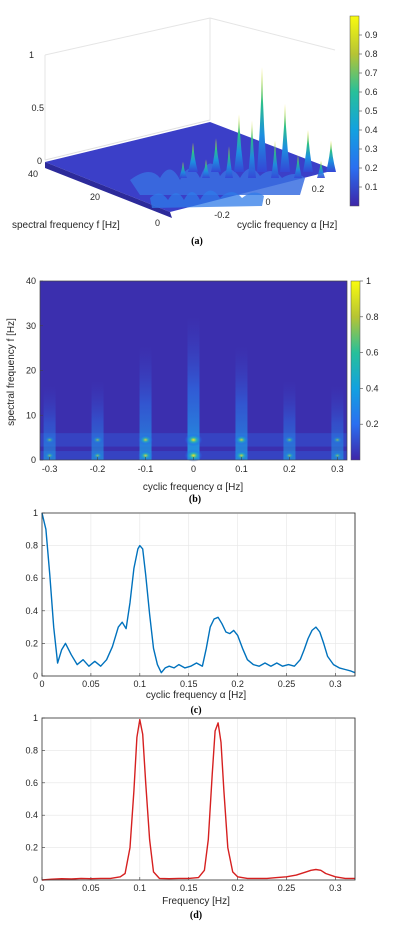  What do you see at coordinates (368, 281) in the screenshot?
I see `colorbar-tick-label: 1` at bounding box center [368, 281].